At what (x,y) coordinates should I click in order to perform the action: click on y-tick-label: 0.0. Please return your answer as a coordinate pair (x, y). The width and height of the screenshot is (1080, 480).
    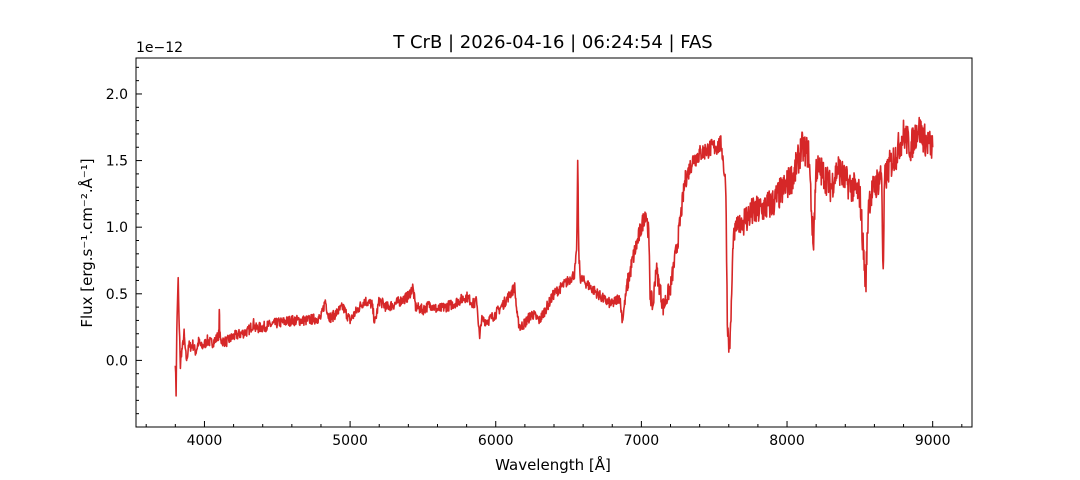
    Looking at the image, I should click on (117, 361).